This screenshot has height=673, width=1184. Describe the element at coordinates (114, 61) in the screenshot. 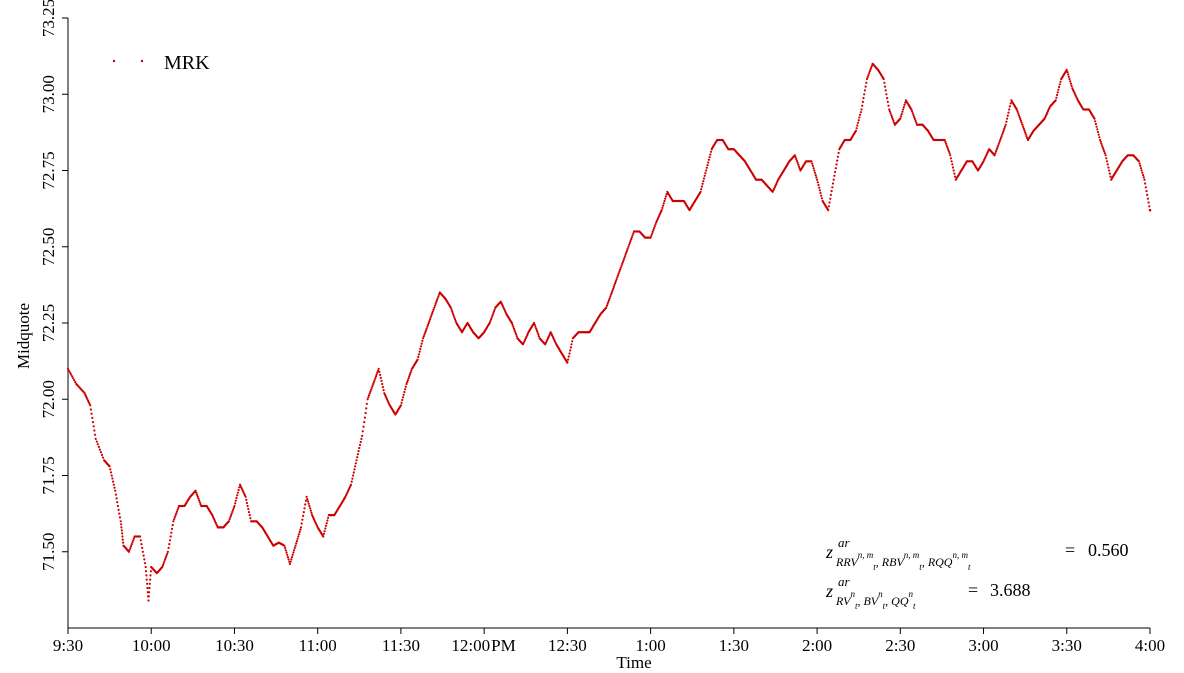

I see `legend-marker-left` at that location.